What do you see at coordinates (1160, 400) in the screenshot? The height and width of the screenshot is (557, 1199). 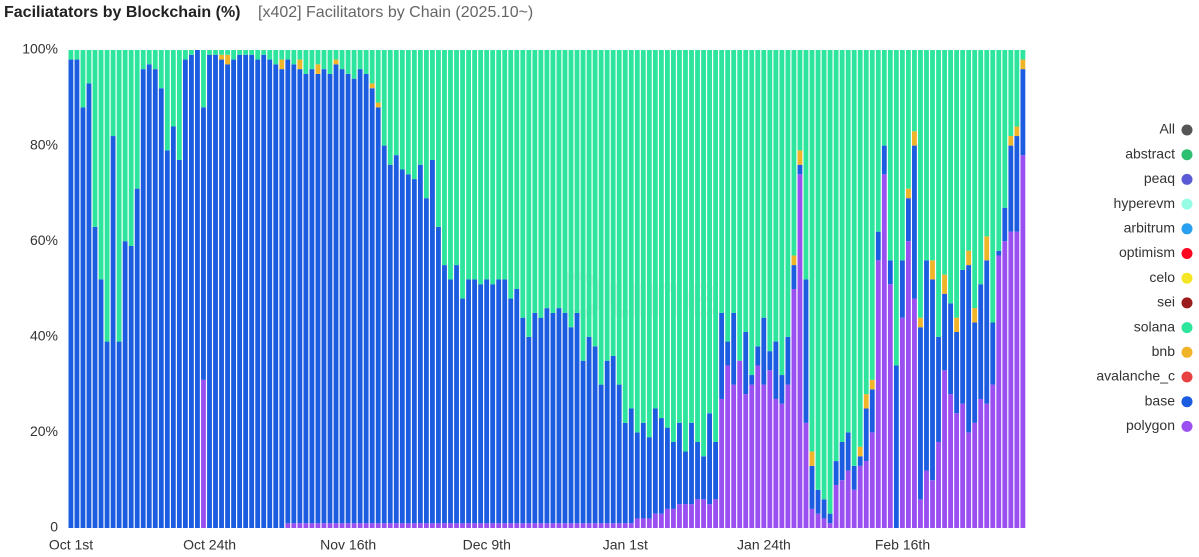 I see `legend-label: base` at bounding box center [1160, 400].